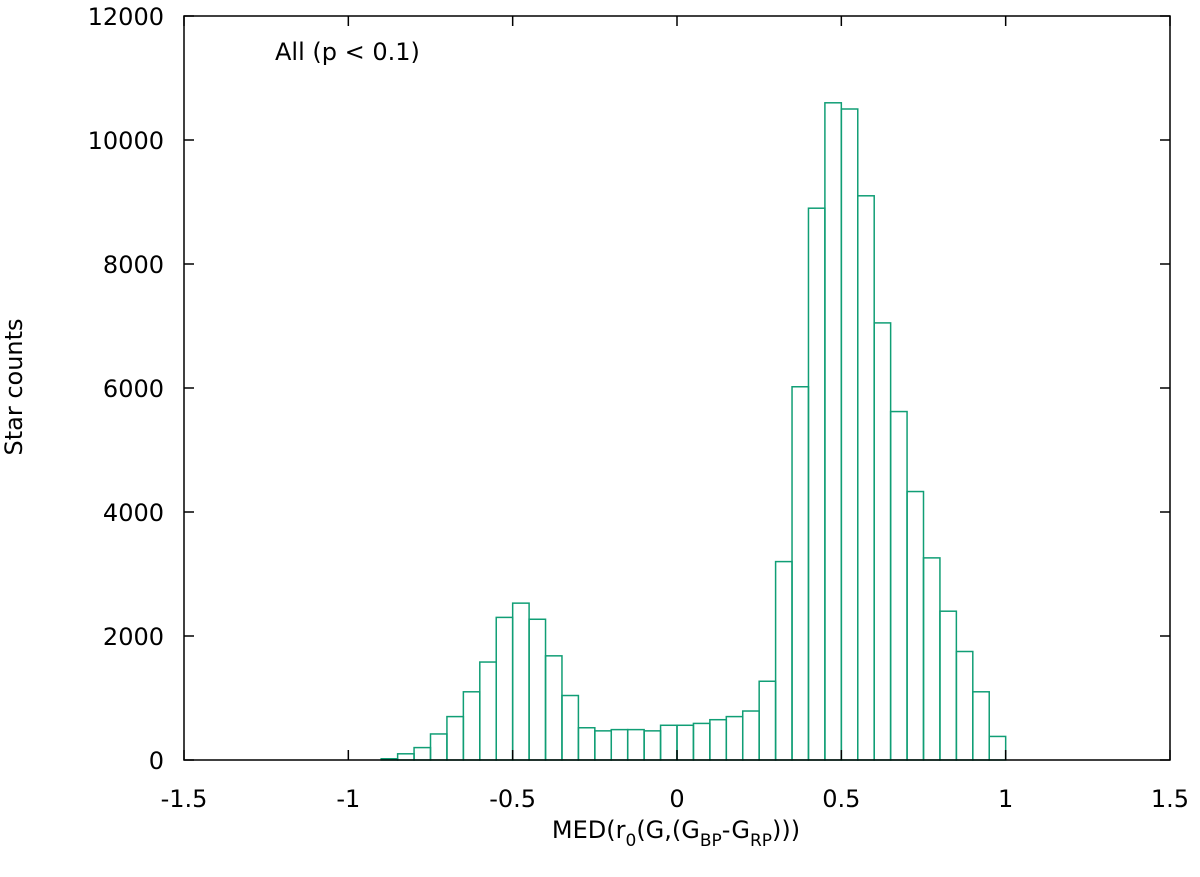 This screenshot has height=877, width=1200. I want to click on x-tick-label: 1, so click(1005, 799).